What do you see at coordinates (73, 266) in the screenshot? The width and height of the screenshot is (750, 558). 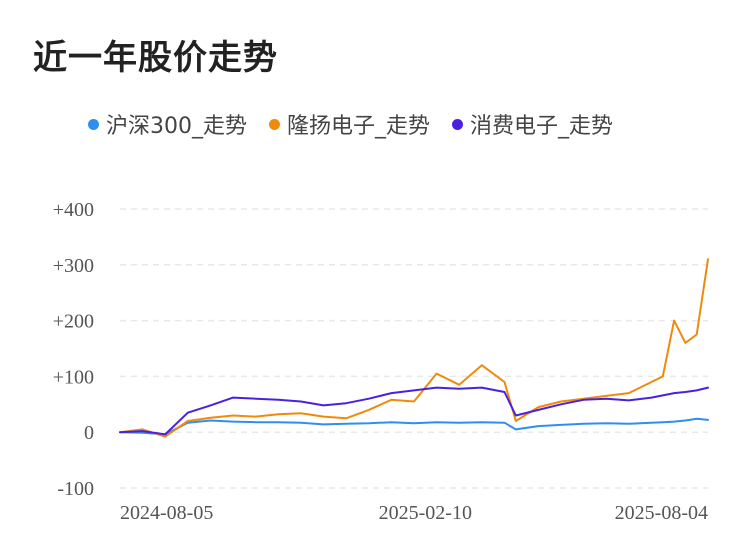 I see `y-tick-label: +300` at bounding box center [73, 266].